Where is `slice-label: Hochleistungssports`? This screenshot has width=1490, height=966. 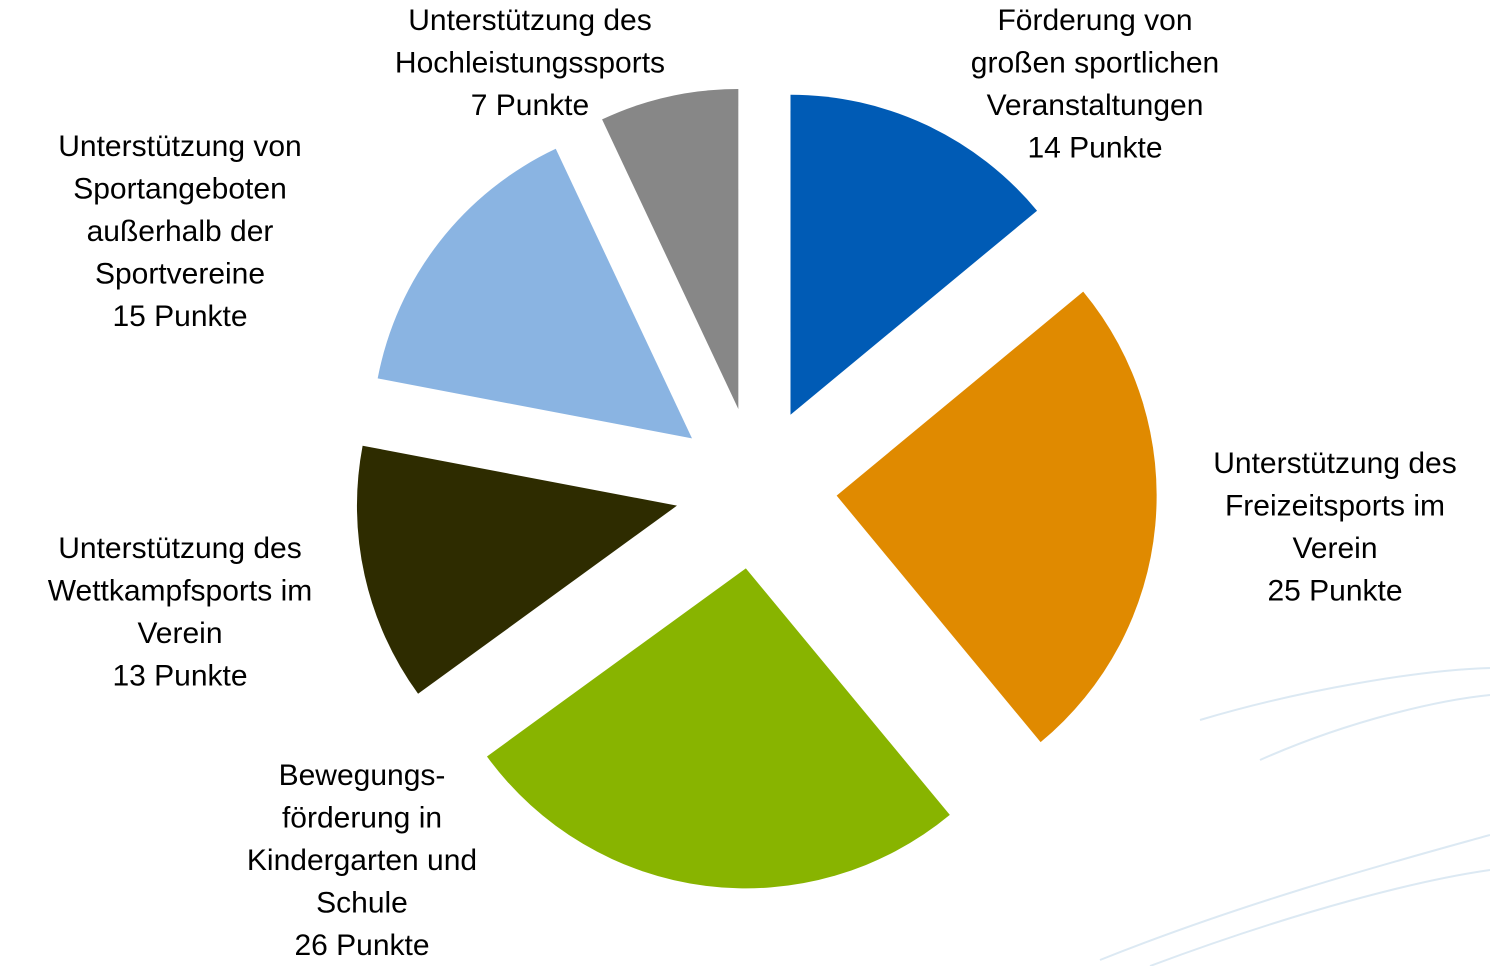 slice-label: Hochleistungssports is located at coordinates (530, 62).